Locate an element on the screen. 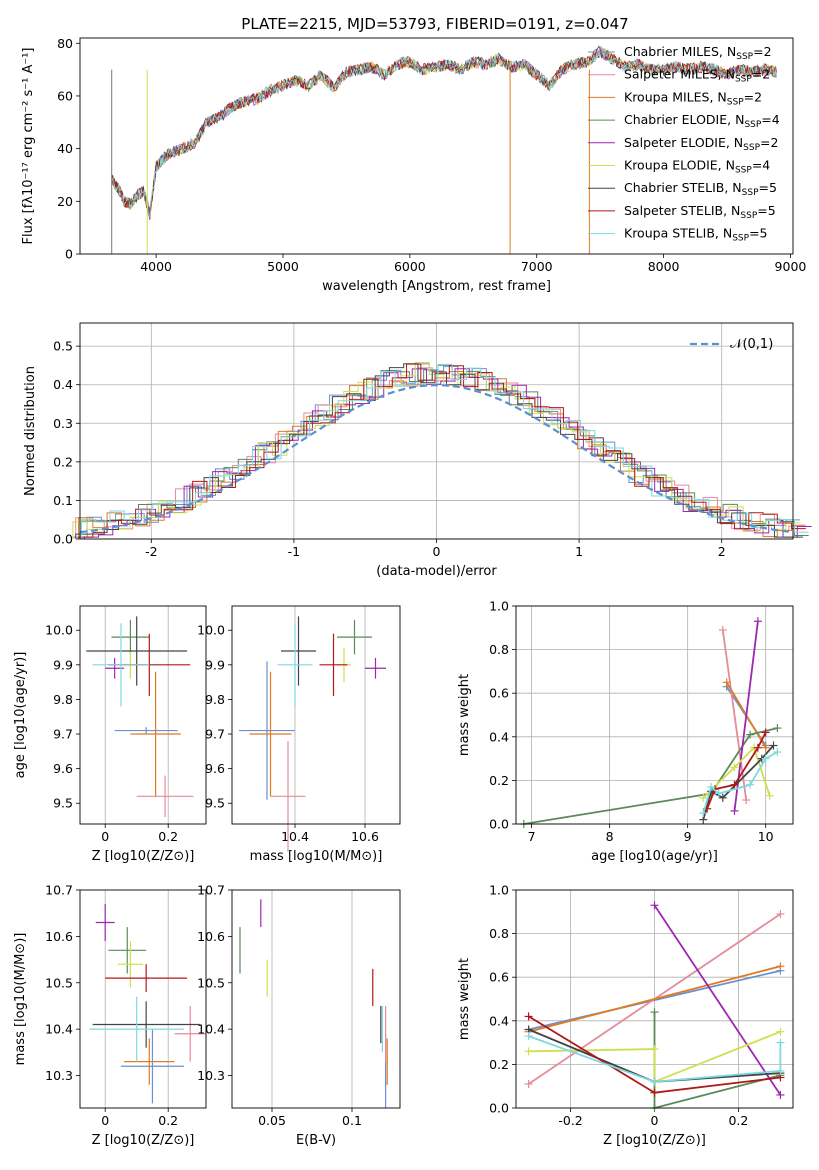  y-tick-label: 10.5 is located at coordinates (59, 982).